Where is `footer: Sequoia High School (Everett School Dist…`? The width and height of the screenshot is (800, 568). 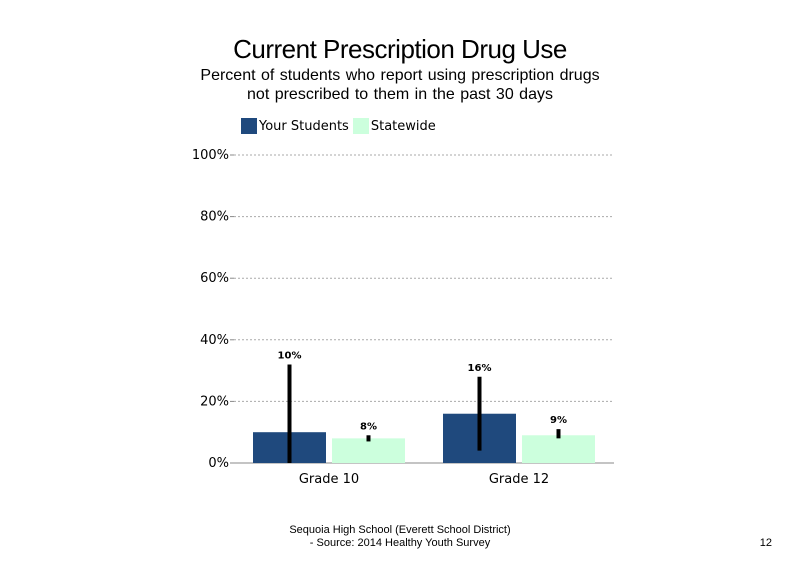
footer: Sequoia High School (Everett School Dist… is located at coordinates (400, 537).